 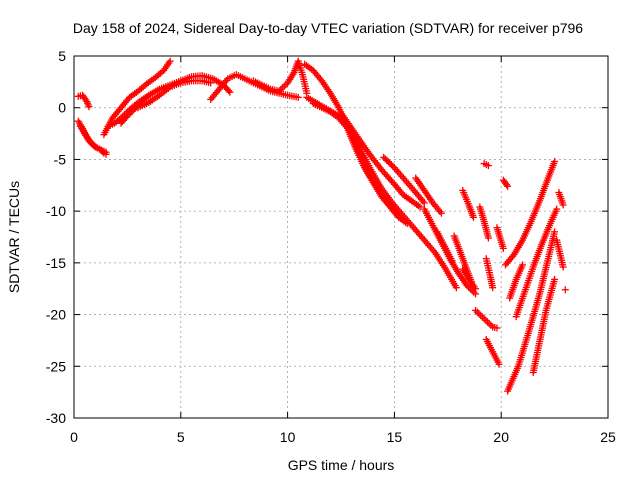 I want to click on y-tick-label: -5, so click(x=60, y=159).